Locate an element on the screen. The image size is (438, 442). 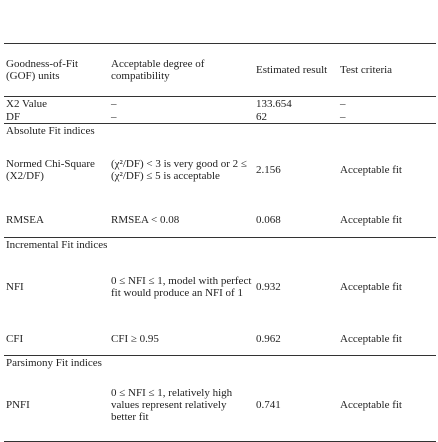
section-title: Absolute Fit indices is located at coordinates (220, 130).